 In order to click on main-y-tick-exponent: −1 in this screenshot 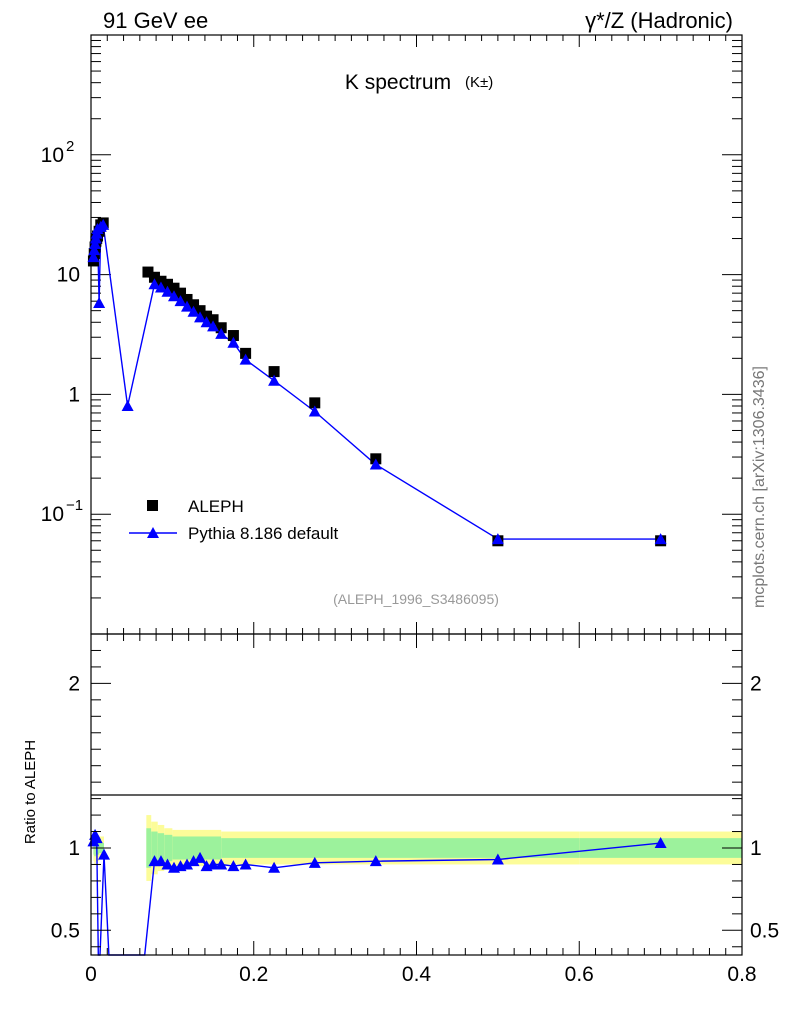, I will do `click(74, 505)`.